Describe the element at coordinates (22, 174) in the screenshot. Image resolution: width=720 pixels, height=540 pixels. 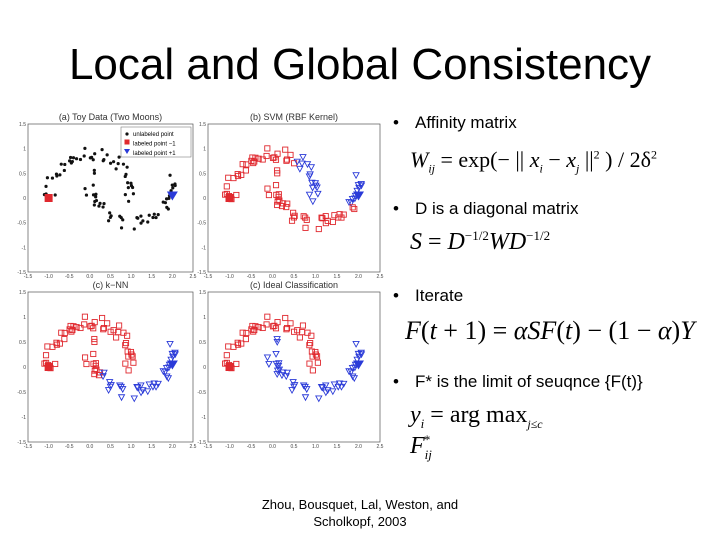
I see `y-tick-label: 0.5` at that location.